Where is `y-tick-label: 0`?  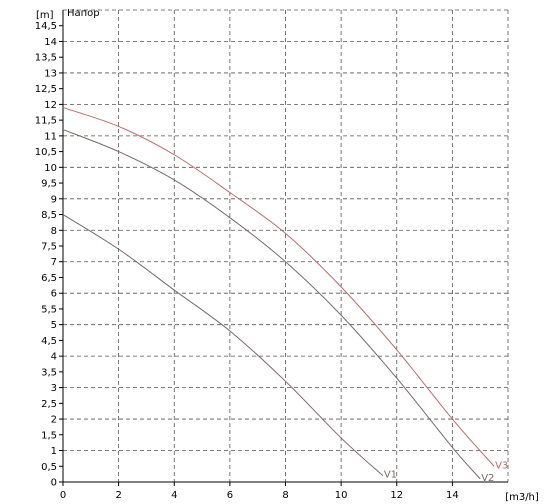
y-tick-label: 0 is located at coordinates (54, 483).